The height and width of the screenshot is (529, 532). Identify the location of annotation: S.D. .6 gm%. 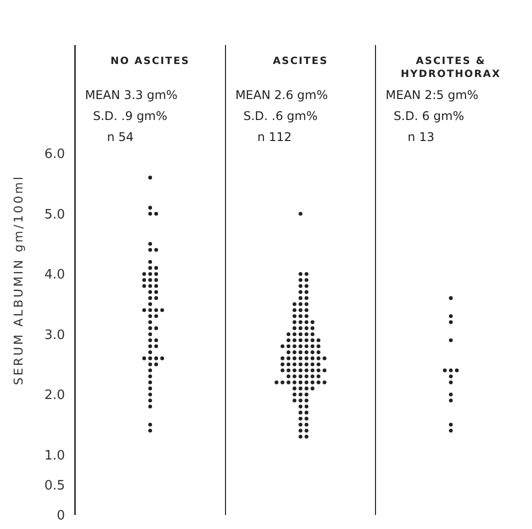
(280, 116).